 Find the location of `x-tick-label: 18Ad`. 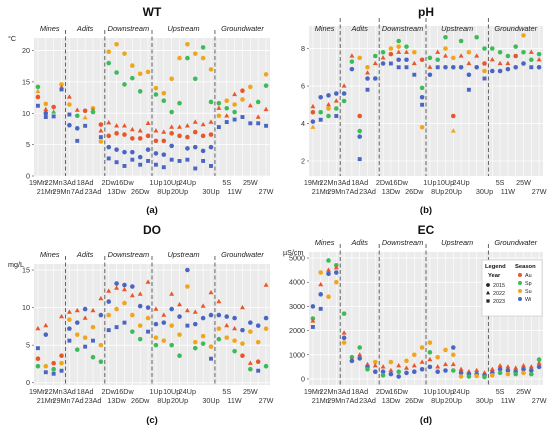

x-tick-label: 18Ad is located at coordinates (85, 182).